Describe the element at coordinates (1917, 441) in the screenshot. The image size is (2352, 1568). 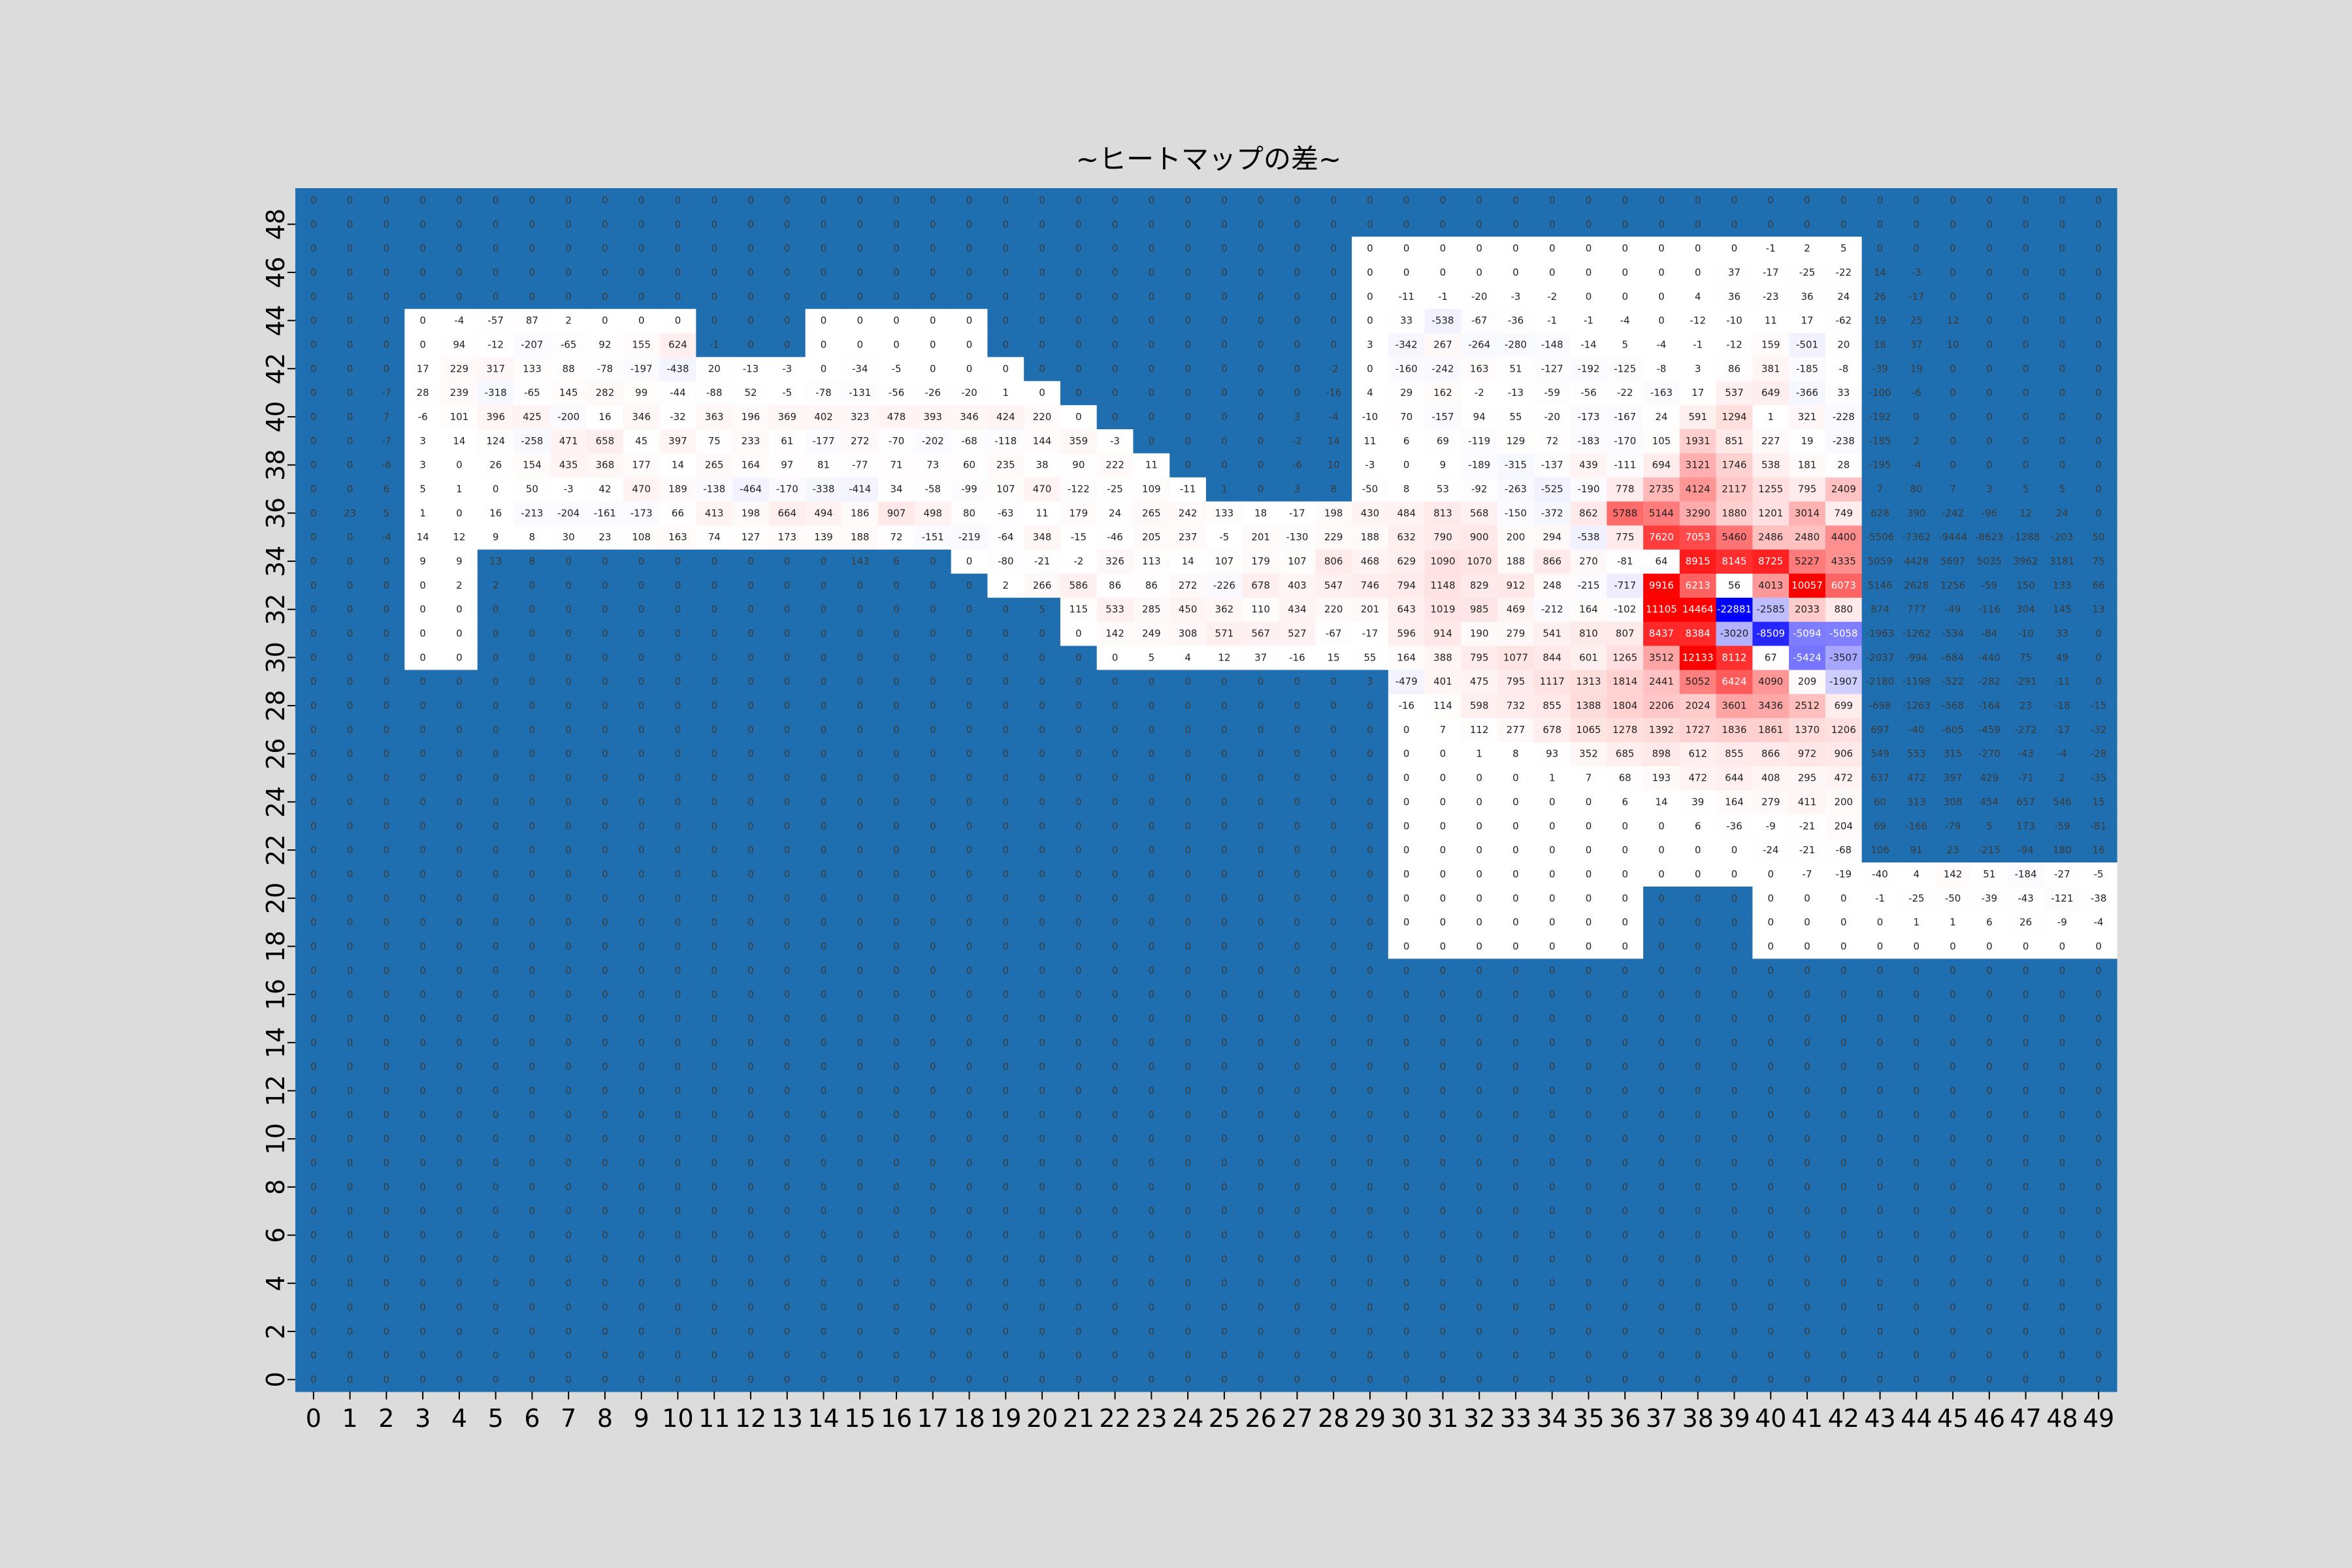
I see `cell-value-label: 2` at that location.